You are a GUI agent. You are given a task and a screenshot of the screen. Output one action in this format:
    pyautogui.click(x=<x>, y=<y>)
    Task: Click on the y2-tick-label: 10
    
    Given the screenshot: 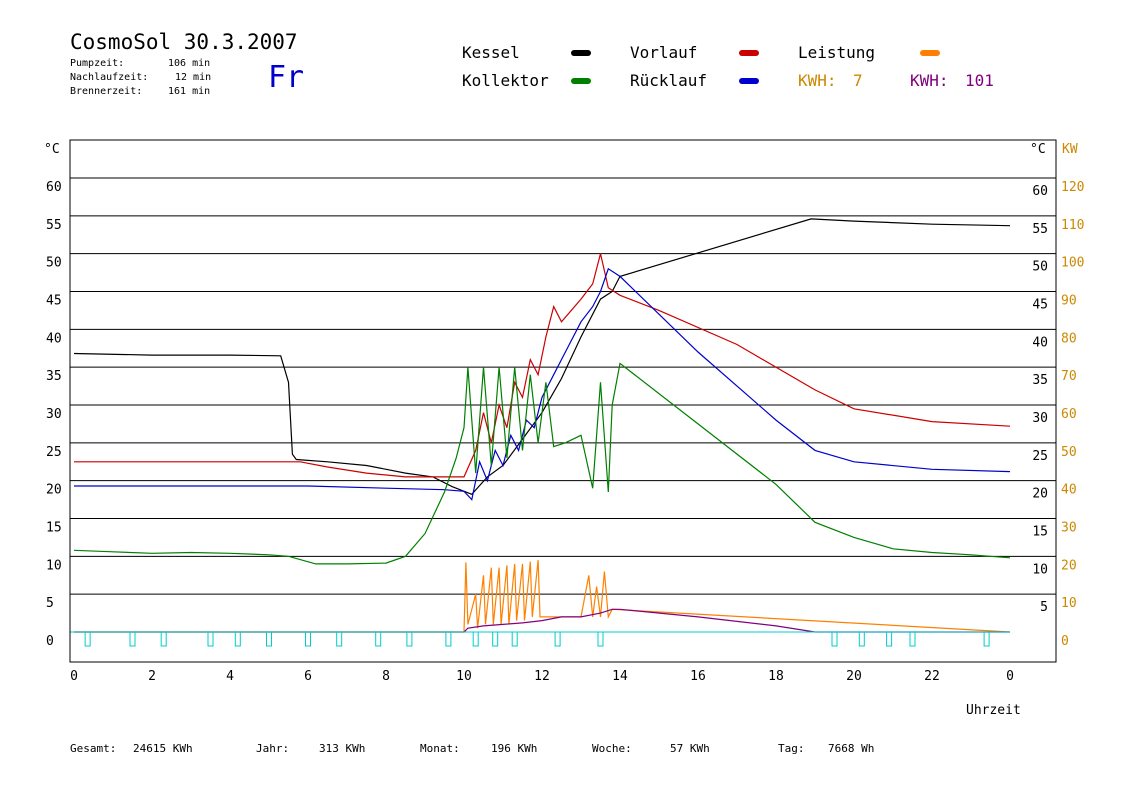 What is the action you would take?
    pyautogui.click(x=1040, y=569)
    